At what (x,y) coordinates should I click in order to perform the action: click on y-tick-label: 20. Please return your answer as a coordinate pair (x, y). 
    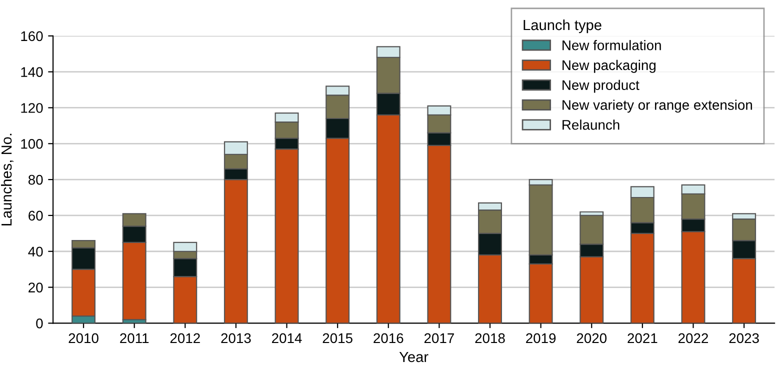
    Looking at the image, I should click on (35, 287).